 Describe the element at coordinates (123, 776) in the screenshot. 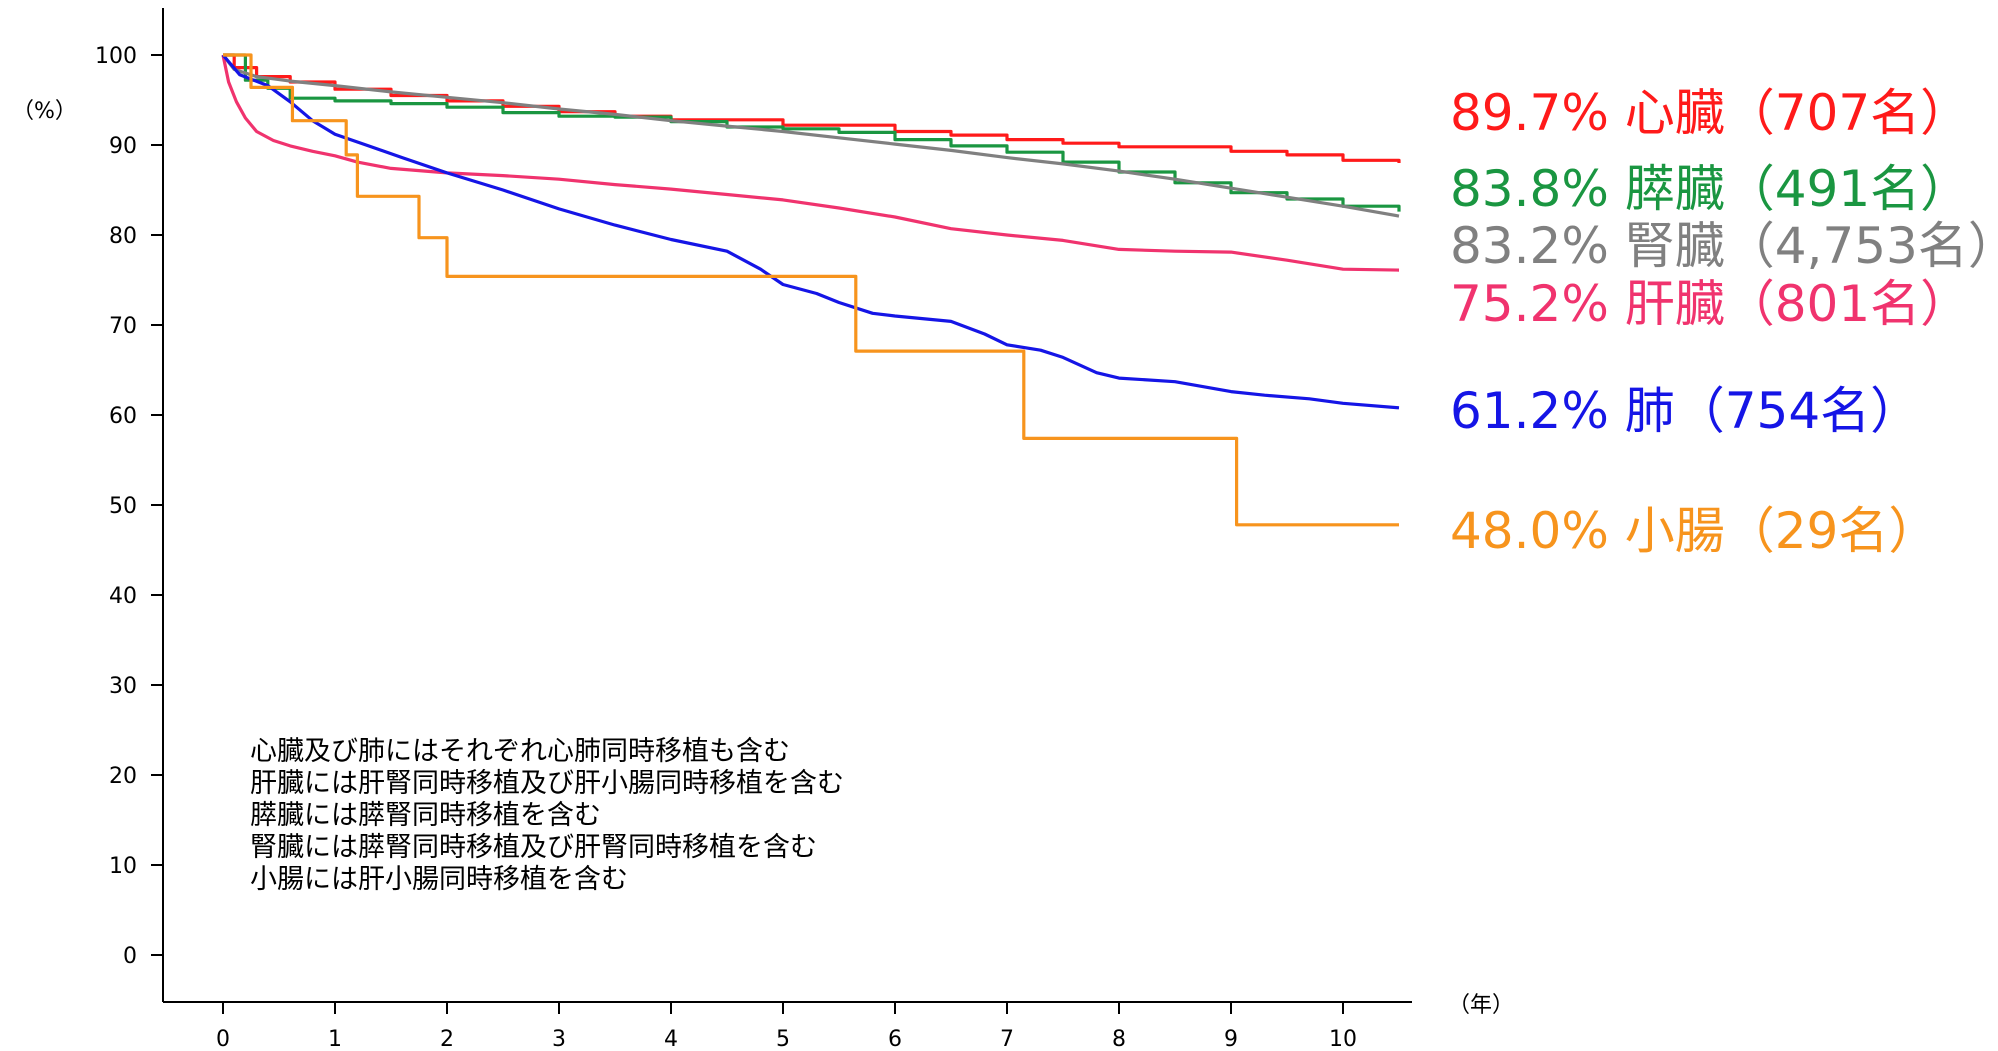

I see `y-tick-label: 20` at that location.